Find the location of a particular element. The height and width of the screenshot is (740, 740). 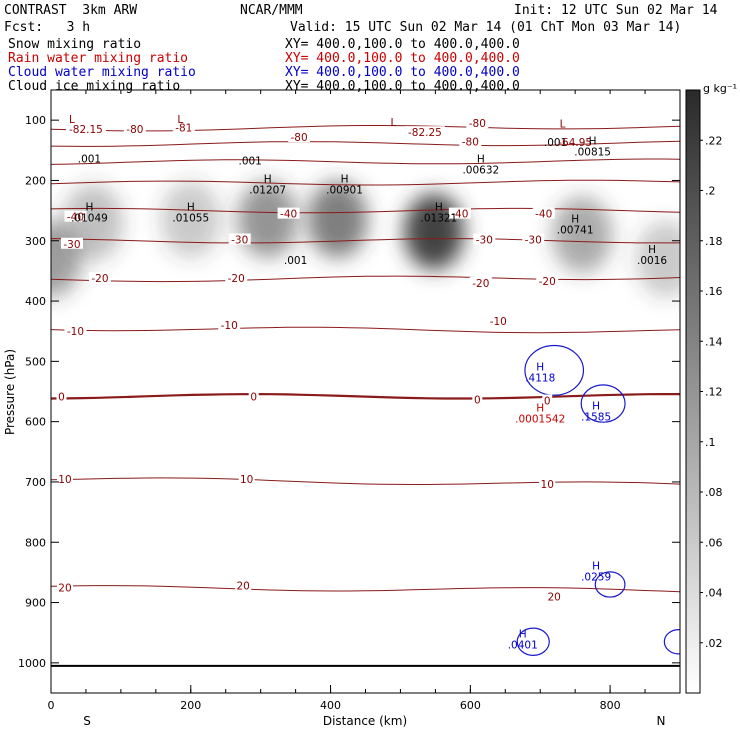

colorbar-tick-label: .22 is located at coordinates (714, 140).